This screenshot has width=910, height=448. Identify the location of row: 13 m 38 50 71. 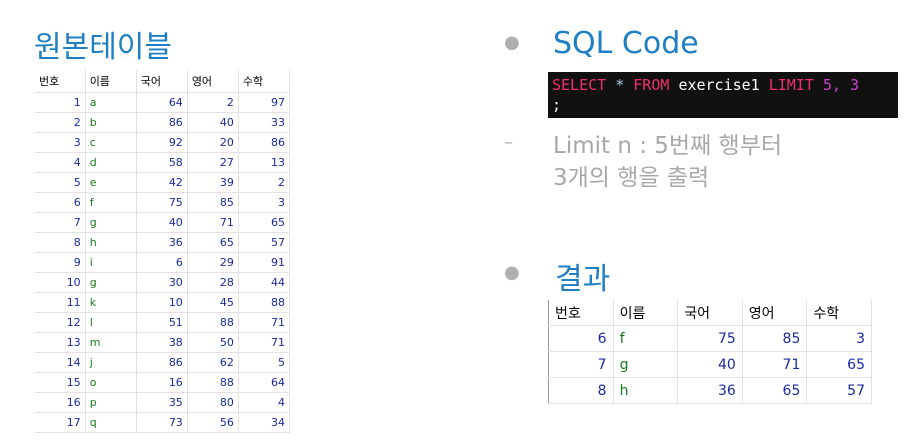
(163, 342).